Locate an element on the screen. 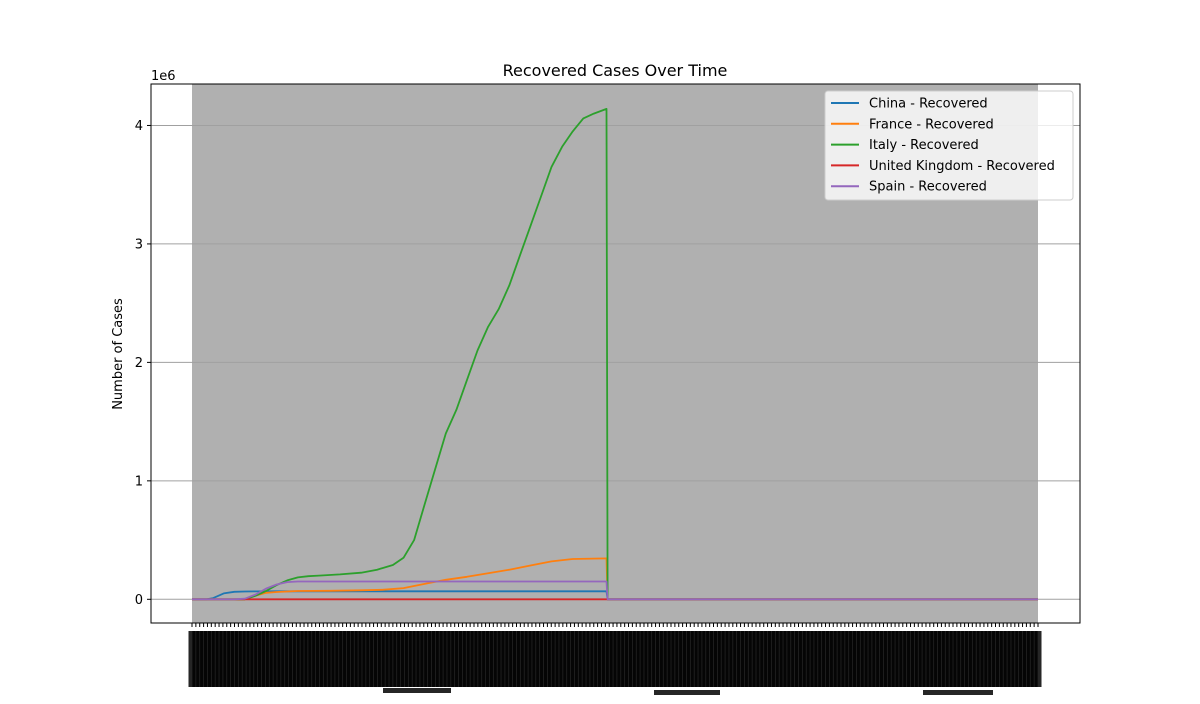 Image resolution: width=1200 pixels, height=704 pixels. y-tick-label: 1 is located at coordinates (139, 481).